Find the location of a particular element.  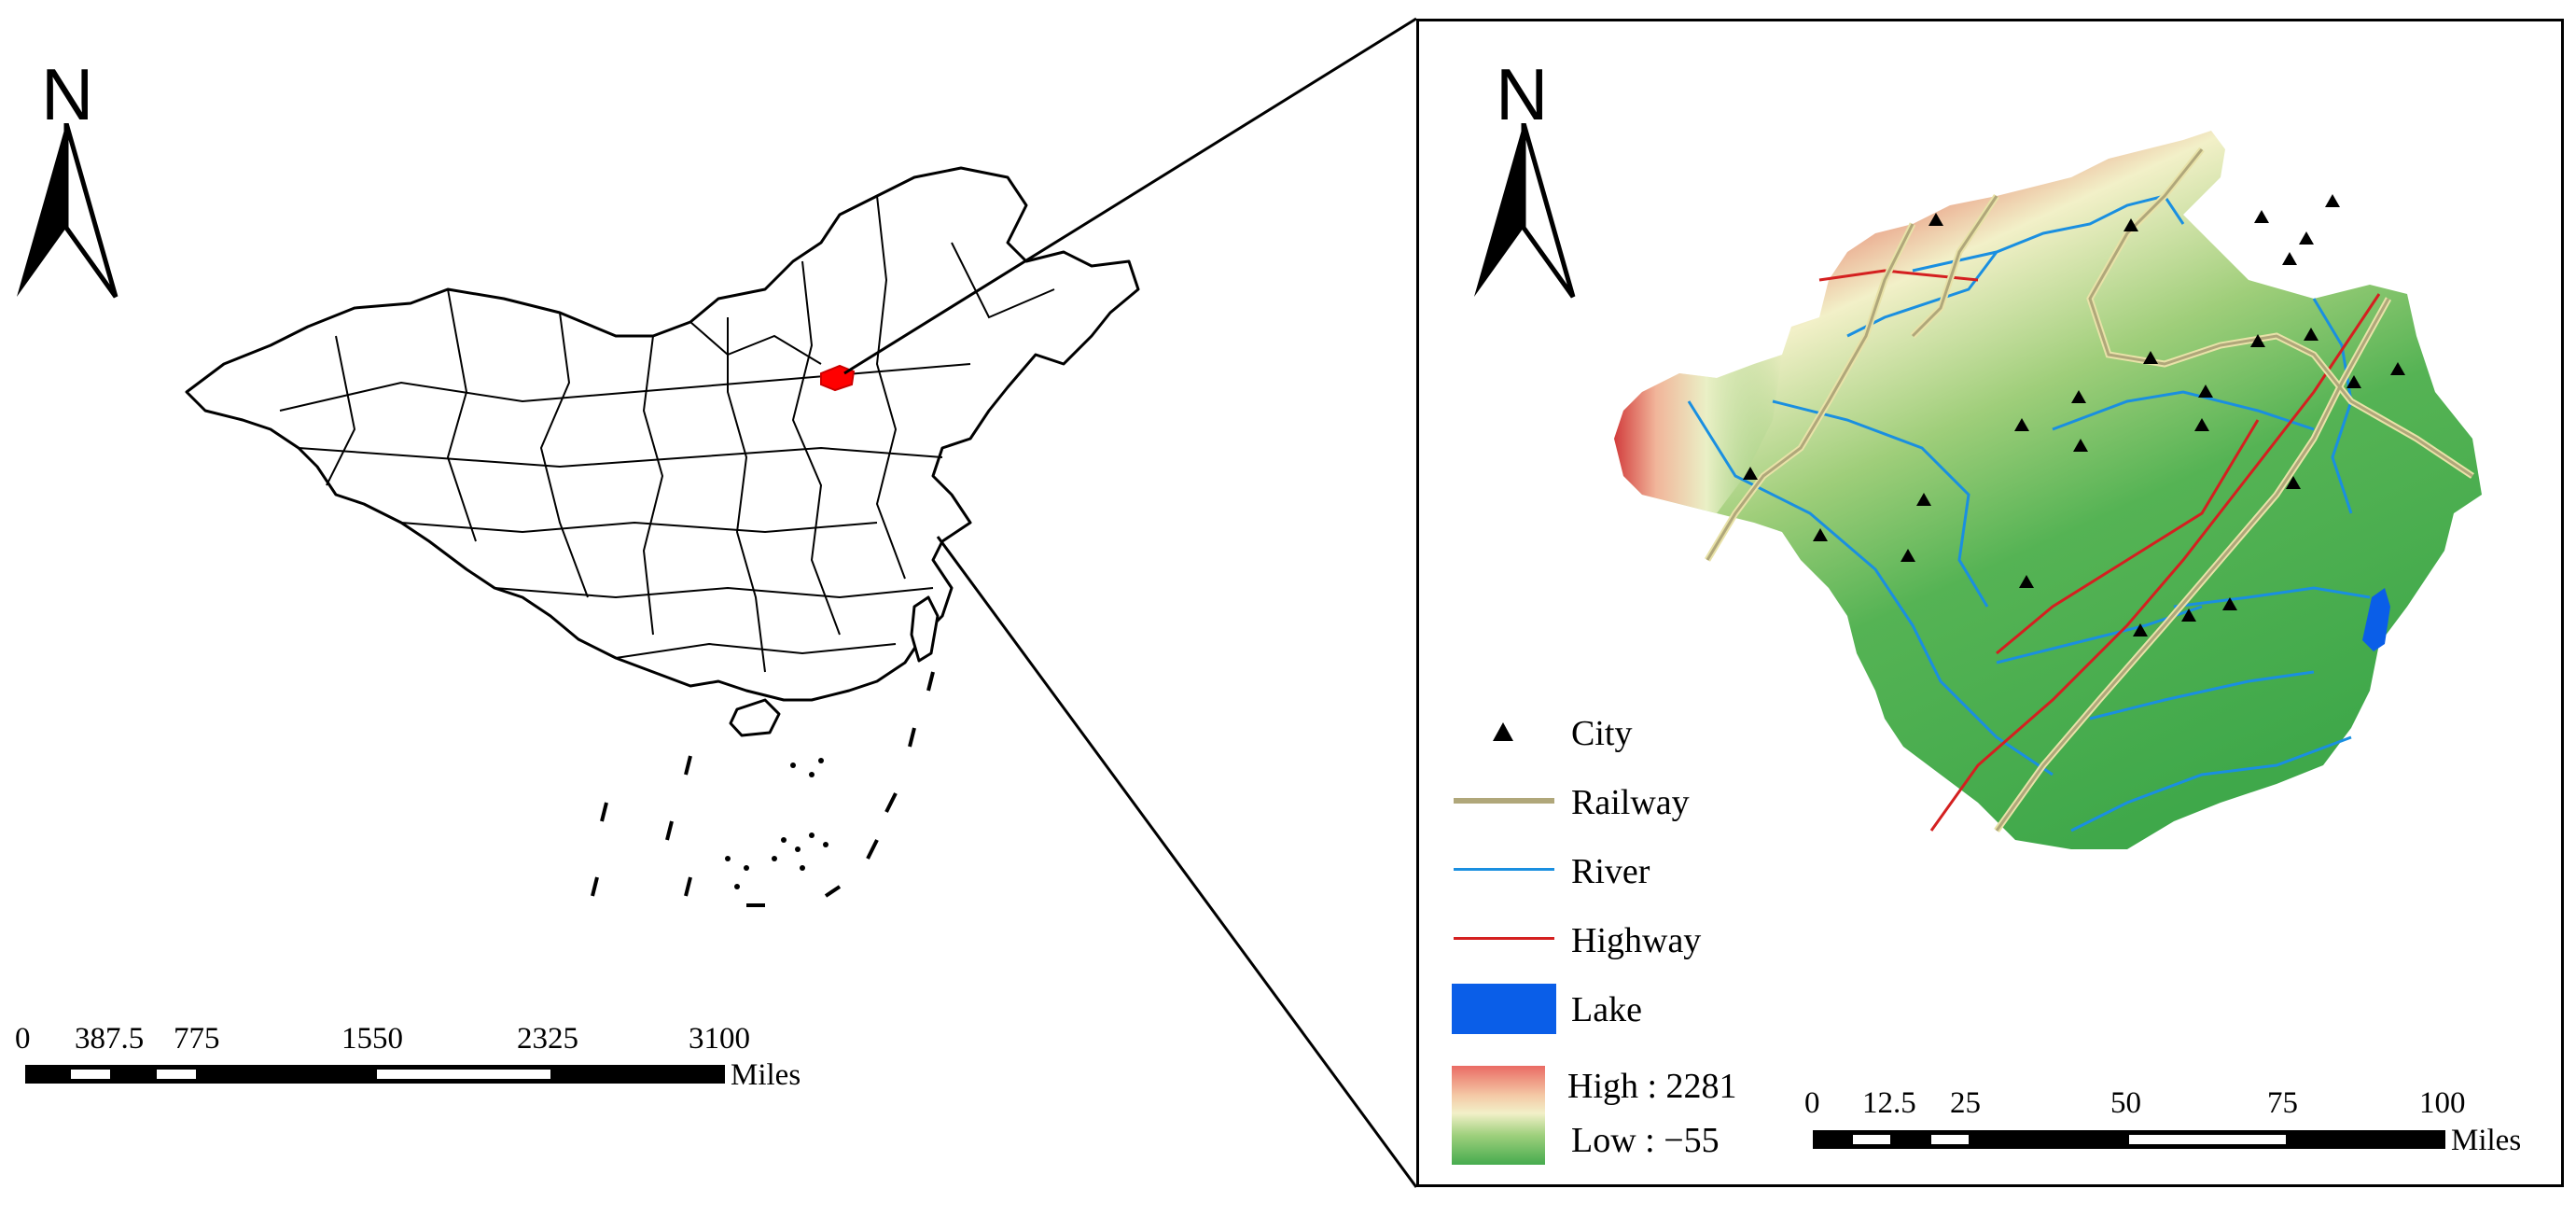

right-scale-tick-1: 12.5 is located at coordinates (1889, 1103).